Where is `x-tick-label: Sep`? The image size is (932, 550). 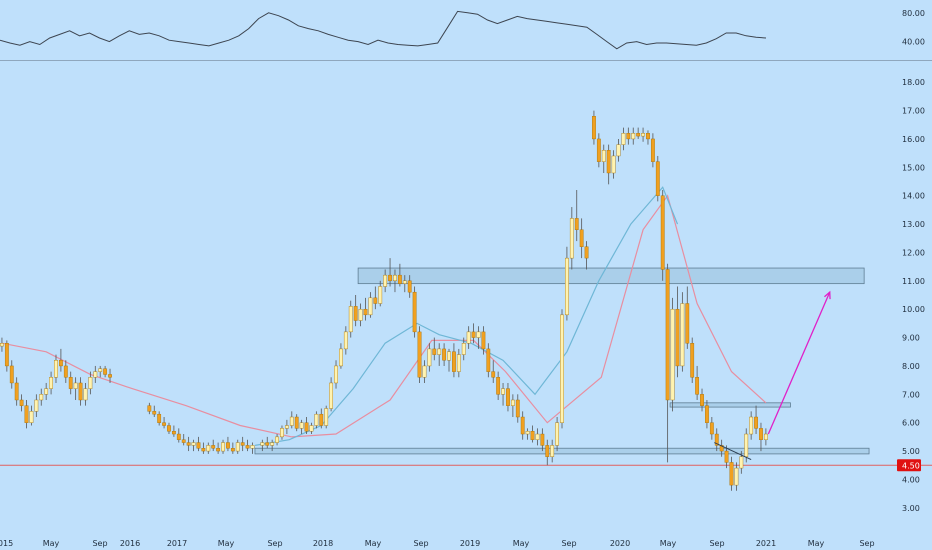
x-tick-label: Sep is located at coordinates (568, 543).